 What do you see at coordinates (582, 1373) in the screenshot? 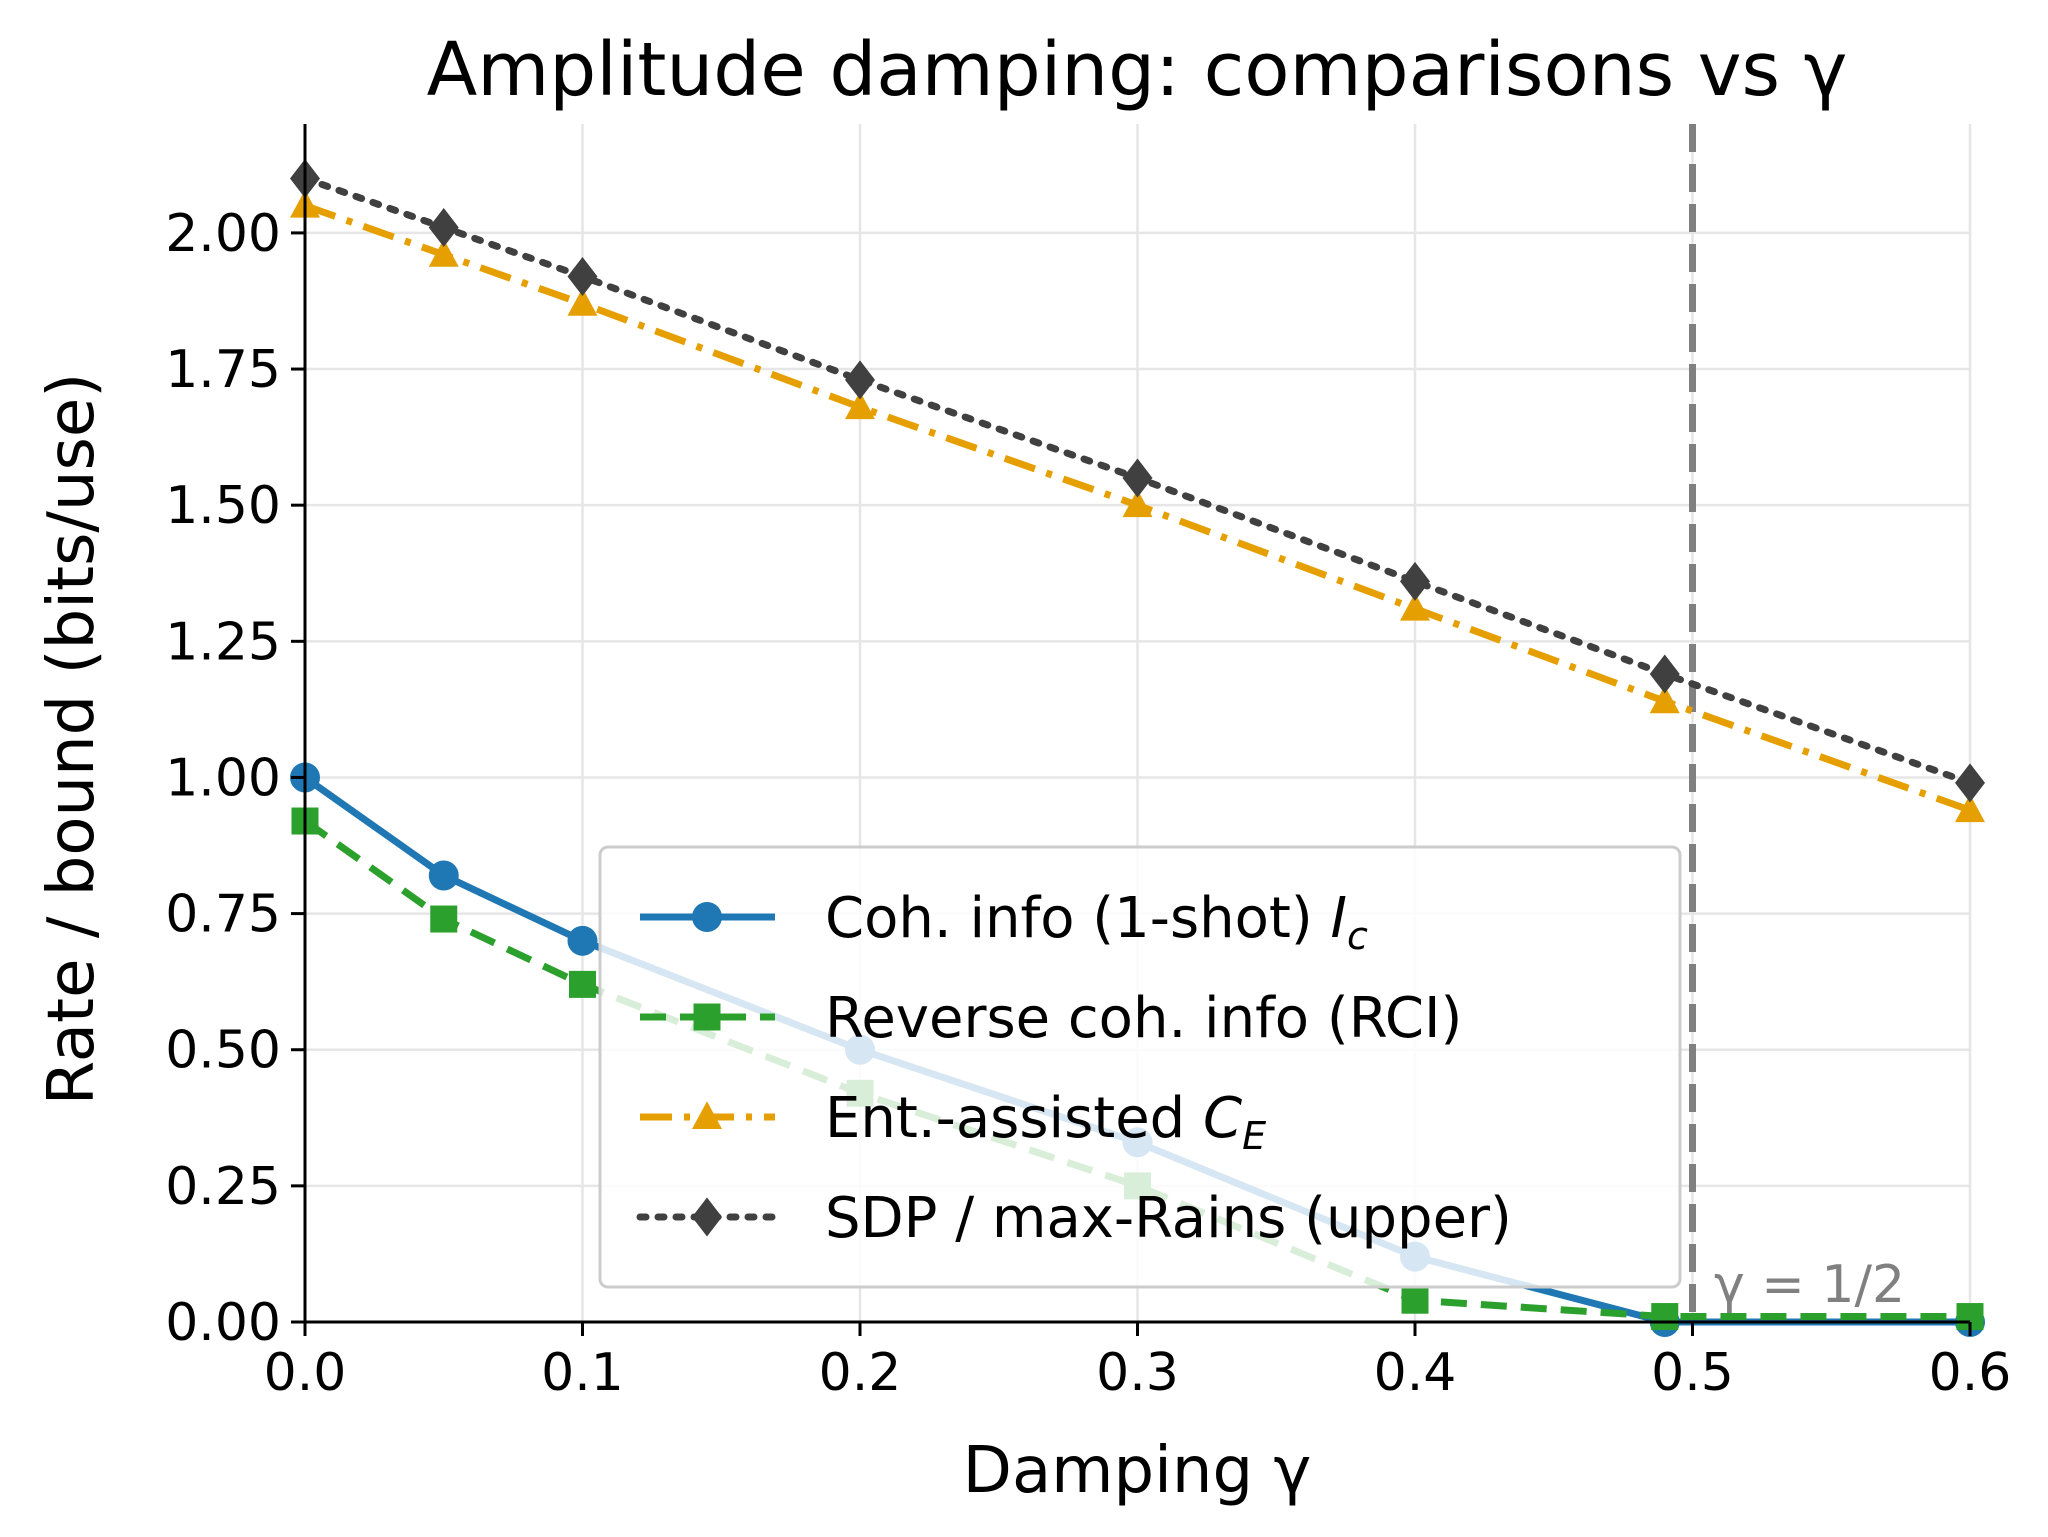
I see `x-tick-label-1: 0.1` at bounding box center [582, 1373].